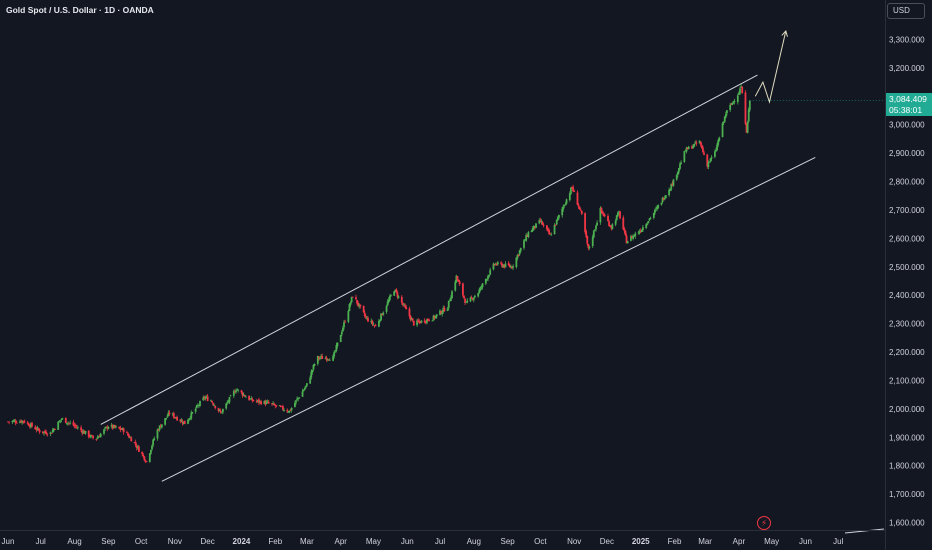  Describe the element at coordinates (907, 494) in the screenshot. I see `price-tick-label: 1,700.000` at that location.